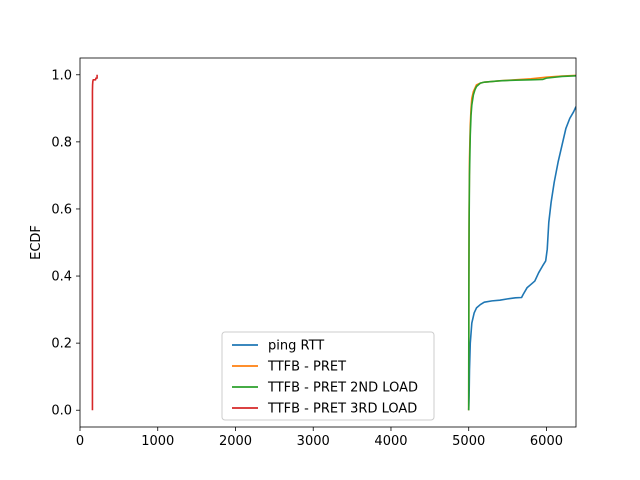 This screenshot has height=480, width=640. I want to click on y-tick-label: 0.8, so click(61, 142).